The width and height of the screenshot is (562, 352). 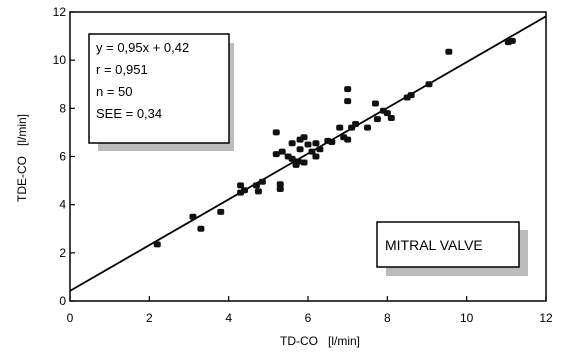 What do you see at coordinates (387, 318) in the screenshot?
I see `x-tick-label: 8` at bounding box center [387, 318].